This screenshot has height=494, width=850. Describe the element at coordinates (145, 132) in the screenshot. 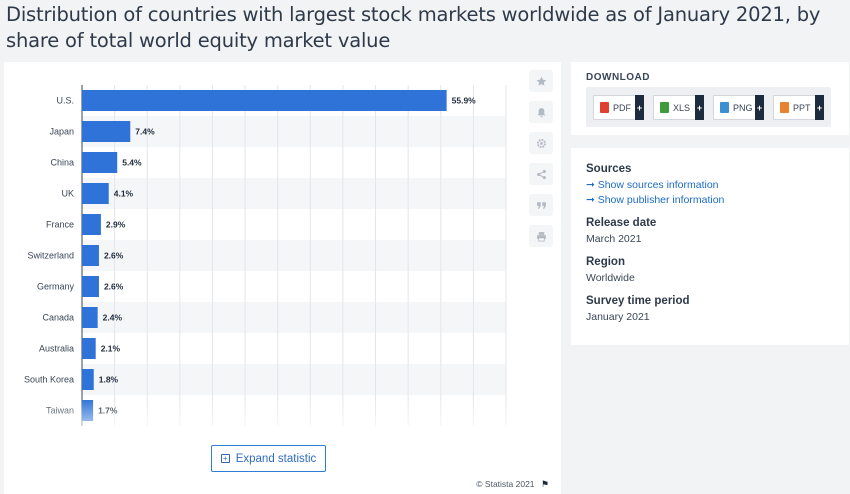

I see `value-label: 7.4%` at that location.